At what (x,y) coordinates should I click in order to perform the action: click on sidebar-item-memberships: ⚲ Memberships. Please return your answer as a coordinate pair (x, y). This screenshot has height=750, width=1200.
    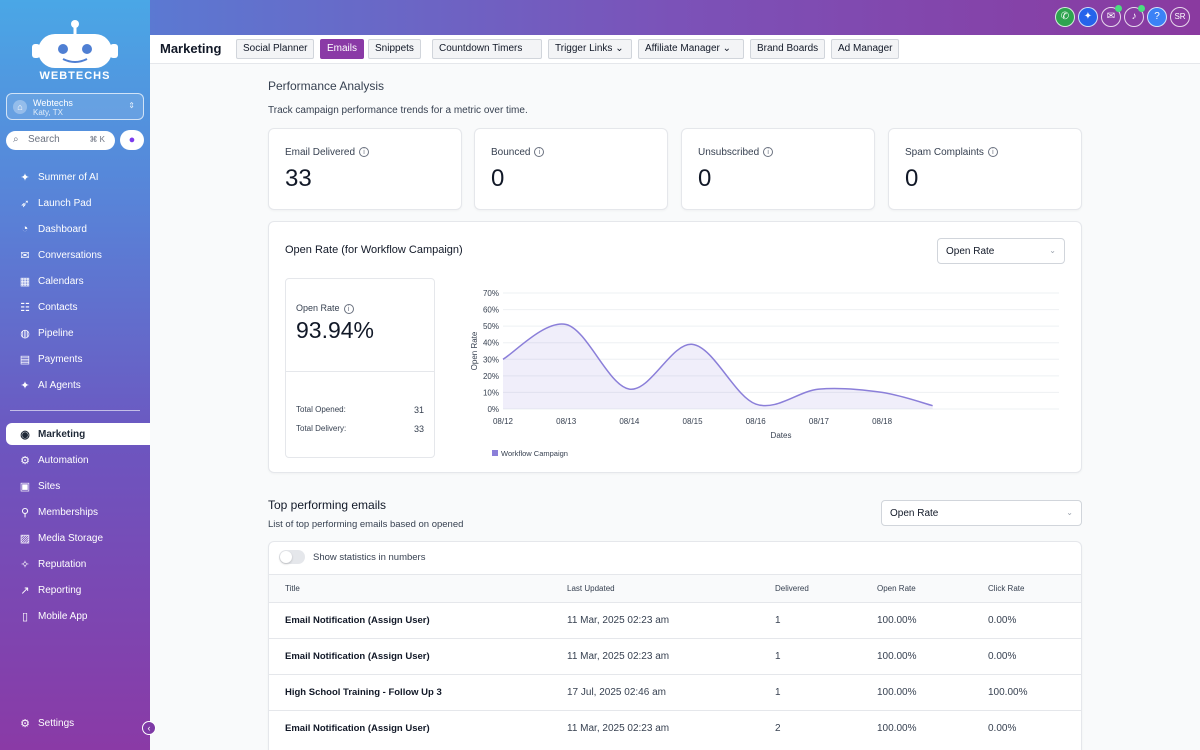
    Looking at the image, I should click on (78, 512).